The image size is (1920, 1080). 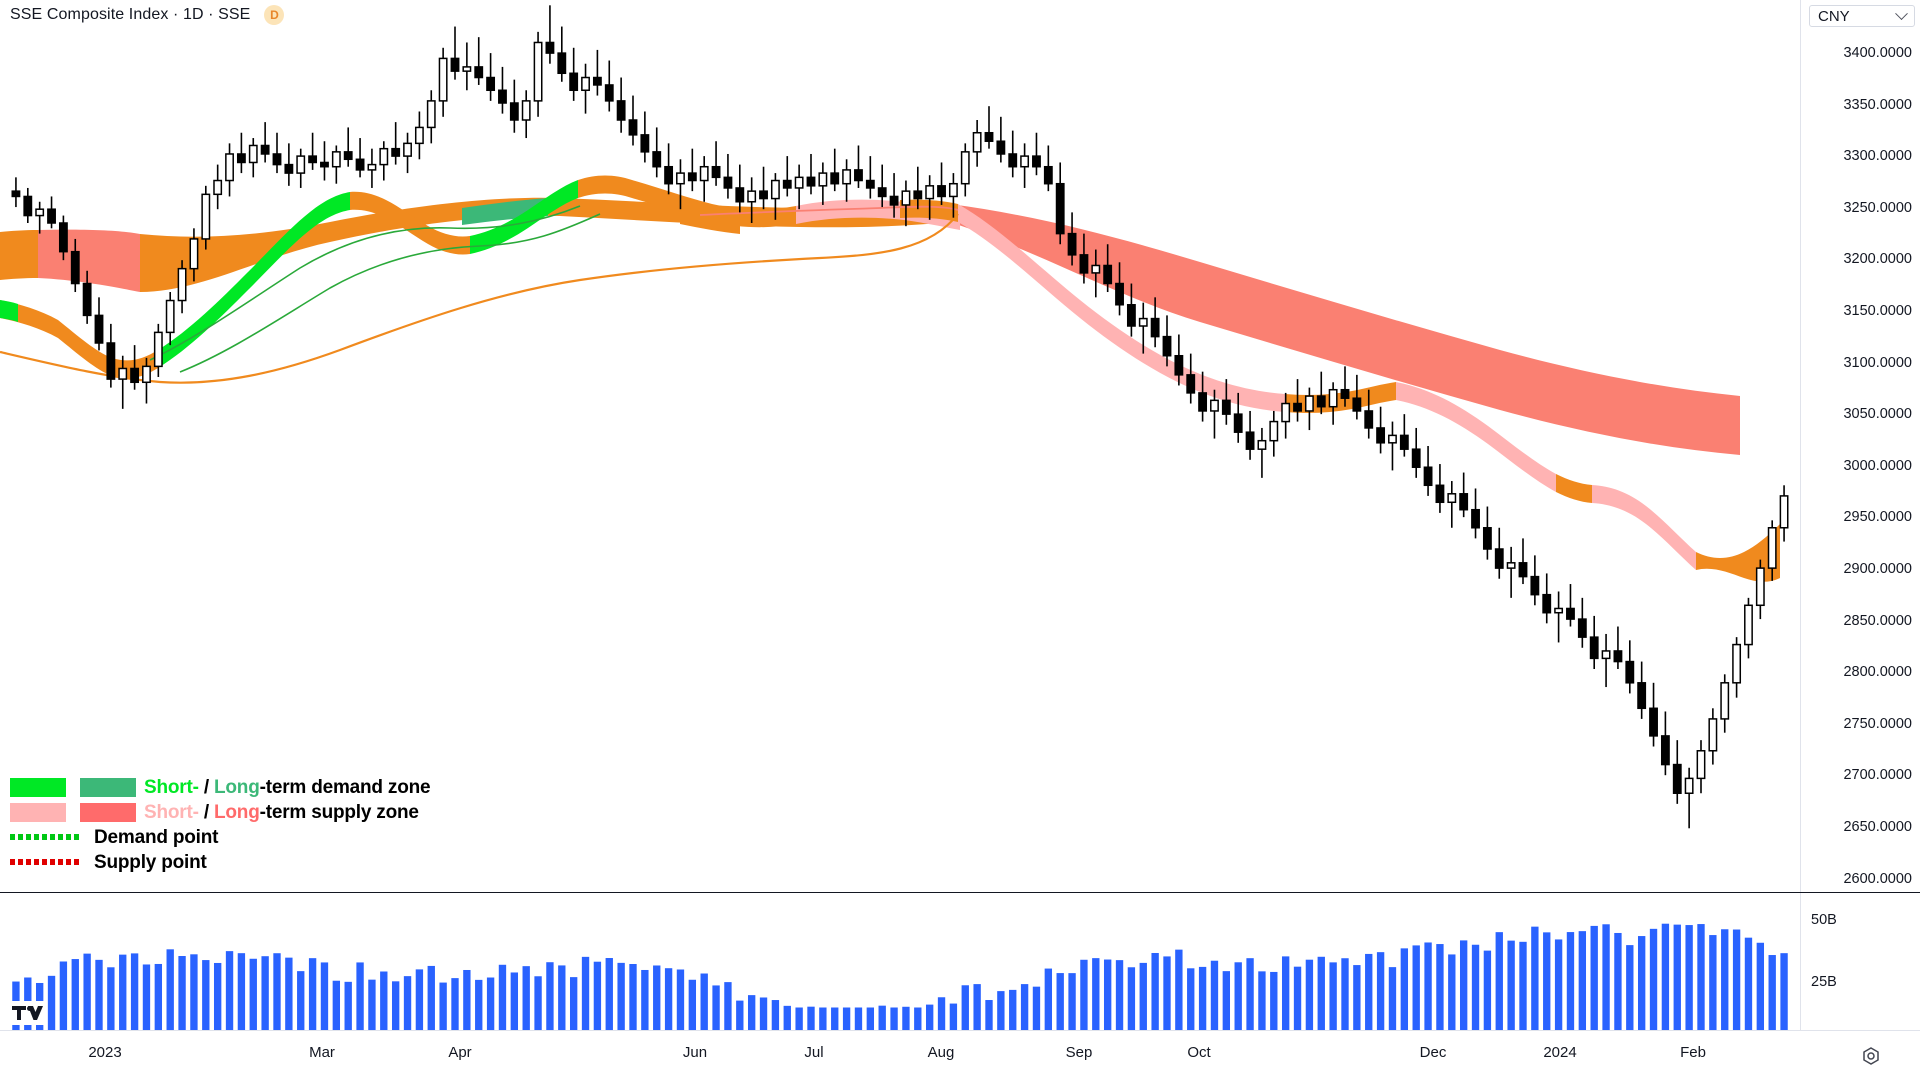 What do you see at coordinates (1693, 1052) in the screenshot?
I see `time-tick: Feb` at bounding box center [1693, 1052].